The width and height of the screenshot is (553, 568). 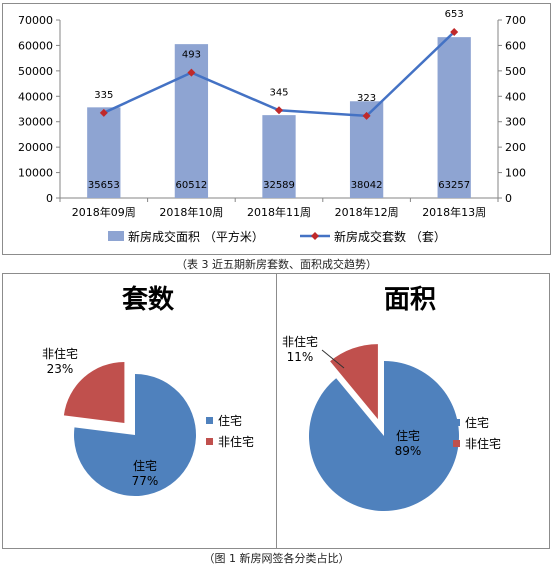 What do you see at coordinates (103, 95) in the screenshot?
I see `units-value-label: 335` at bounding box center [103, 95].